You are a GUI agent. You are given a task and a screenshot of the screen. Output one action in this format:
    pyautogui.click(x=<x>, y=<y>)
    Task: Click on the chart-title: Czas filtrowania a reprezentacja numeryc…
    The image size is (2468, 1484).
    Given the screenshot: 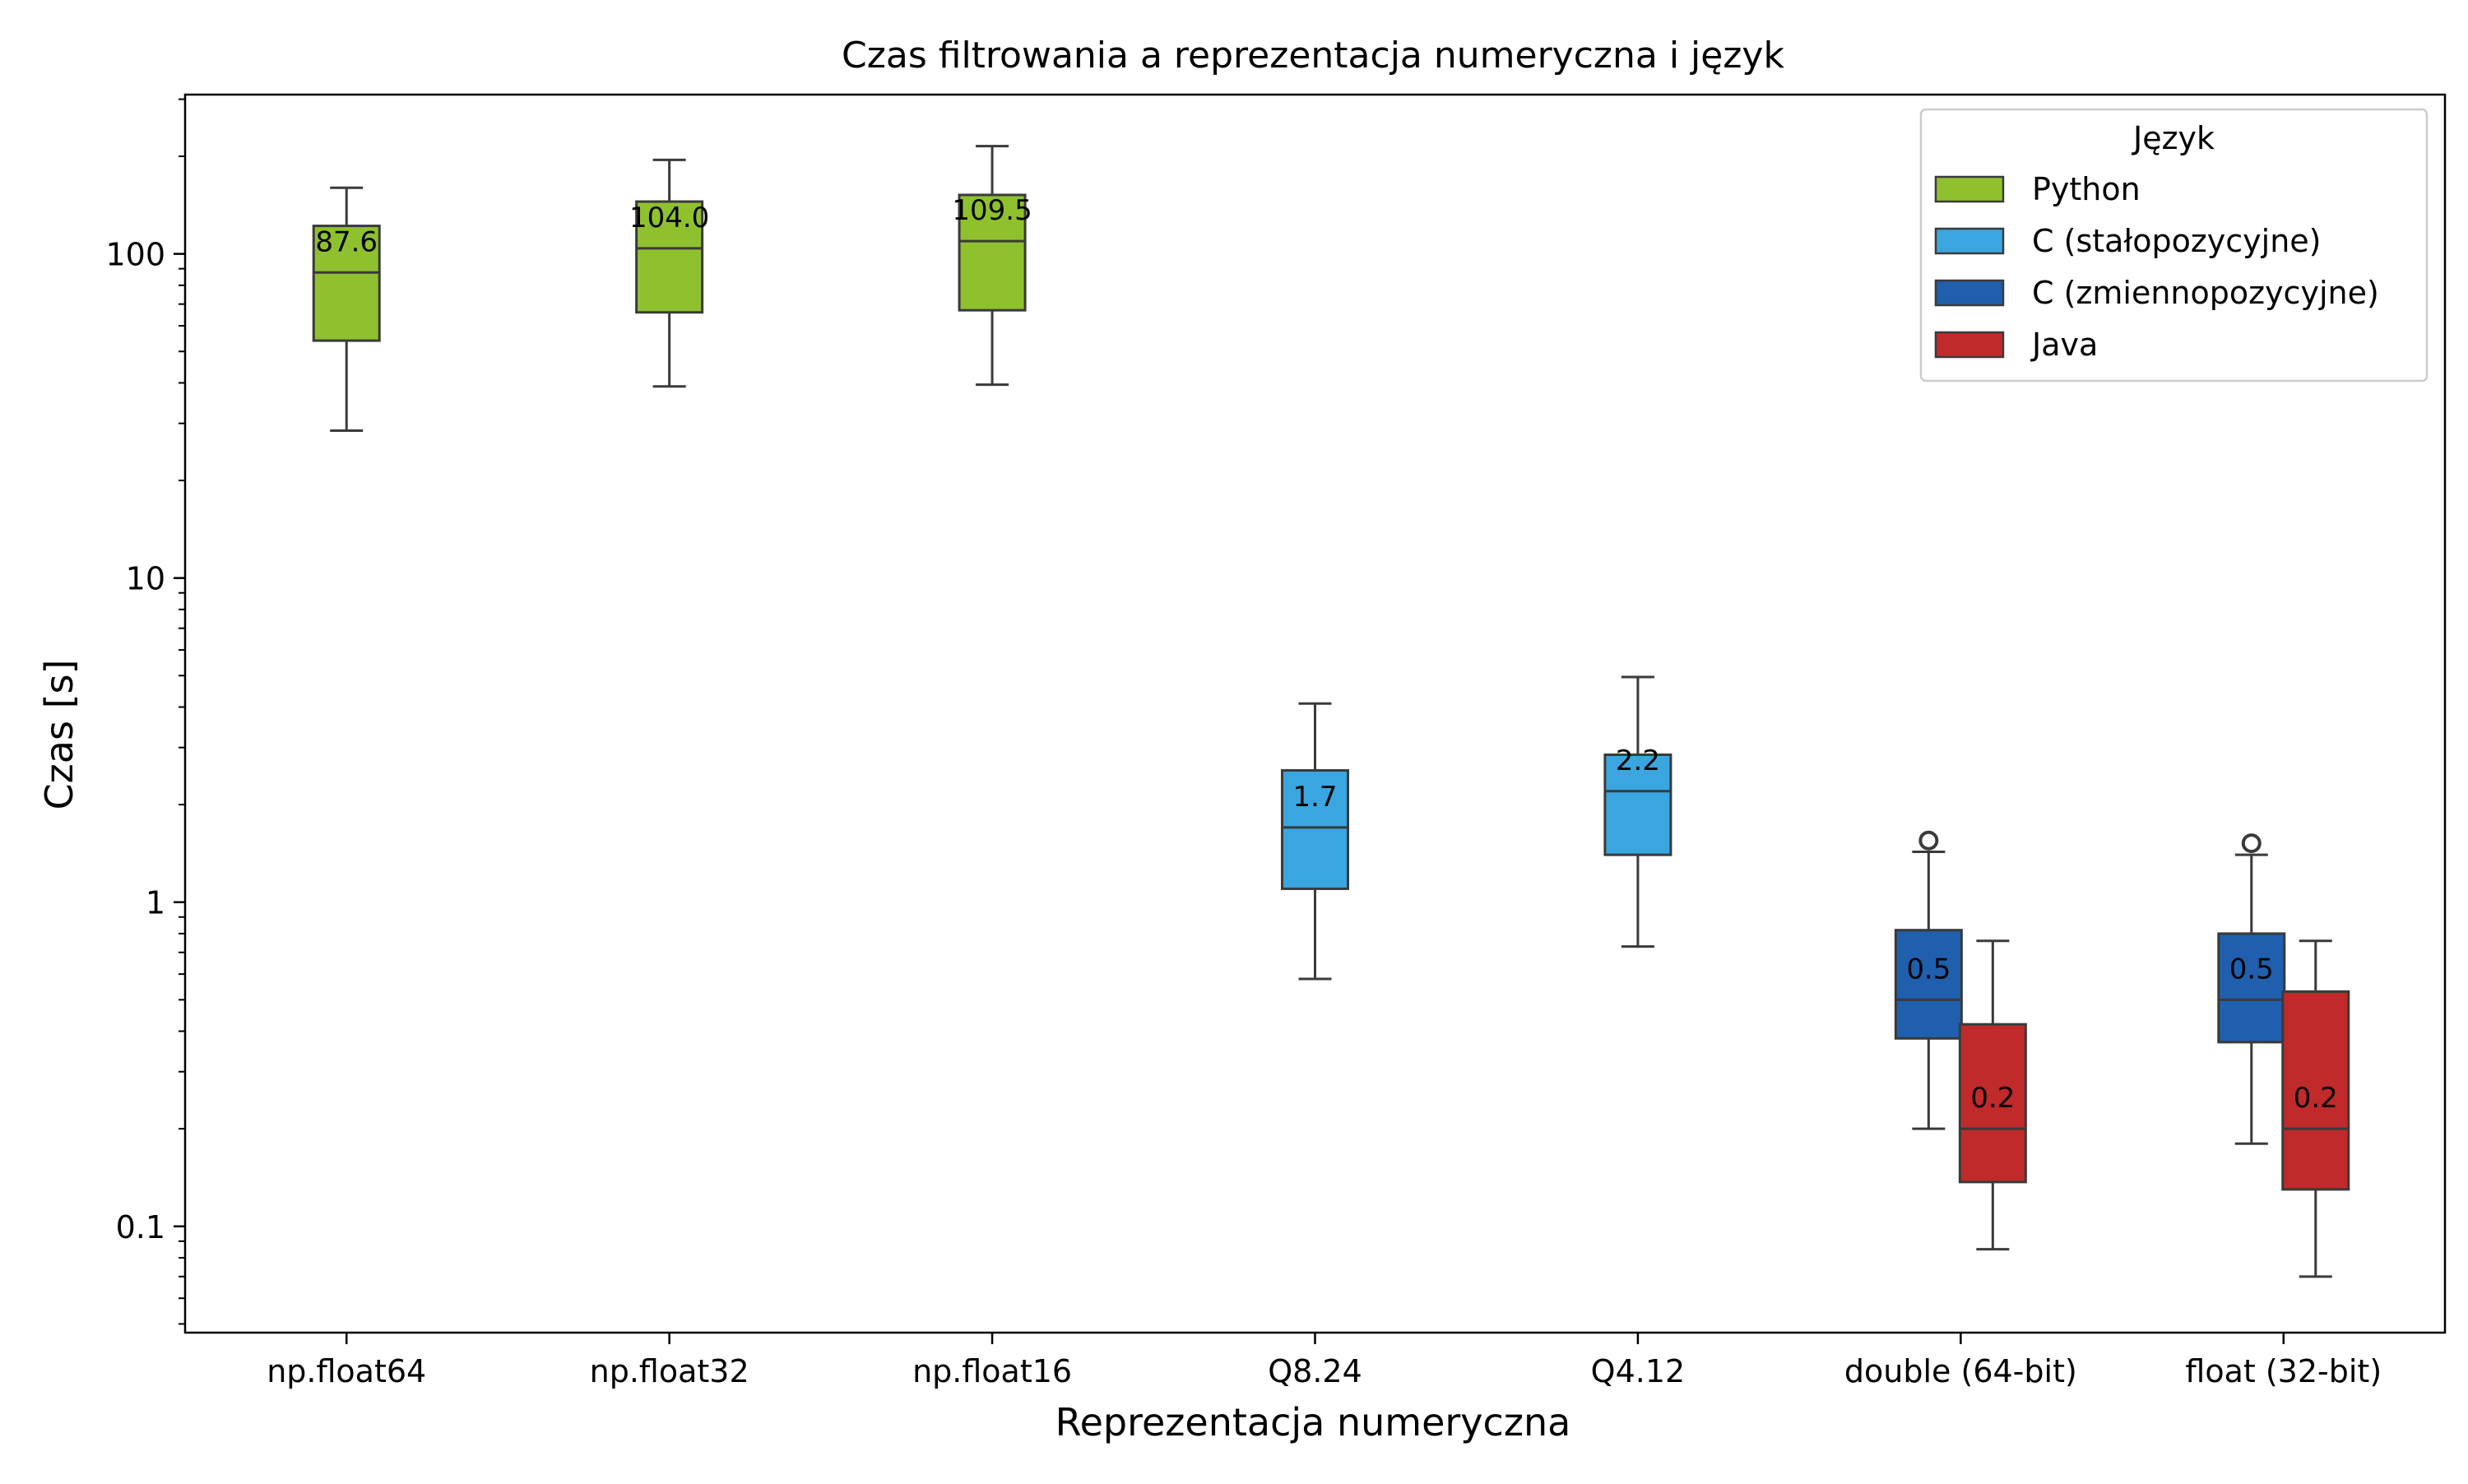 What is the action you would take?
    pyautogui.click(x=1313, y=56)
    